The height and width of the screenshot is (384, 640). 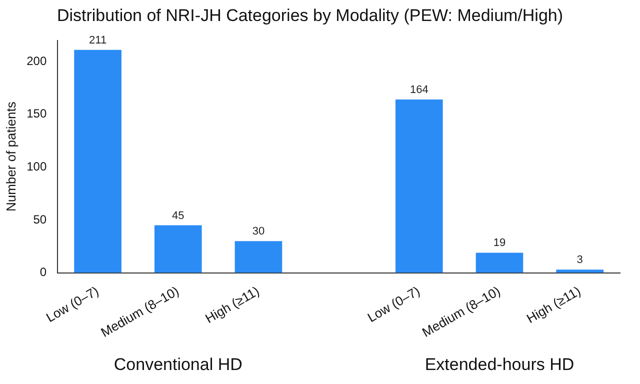 I want to click on y-tick-label: 100, so click(x=36, y=166).